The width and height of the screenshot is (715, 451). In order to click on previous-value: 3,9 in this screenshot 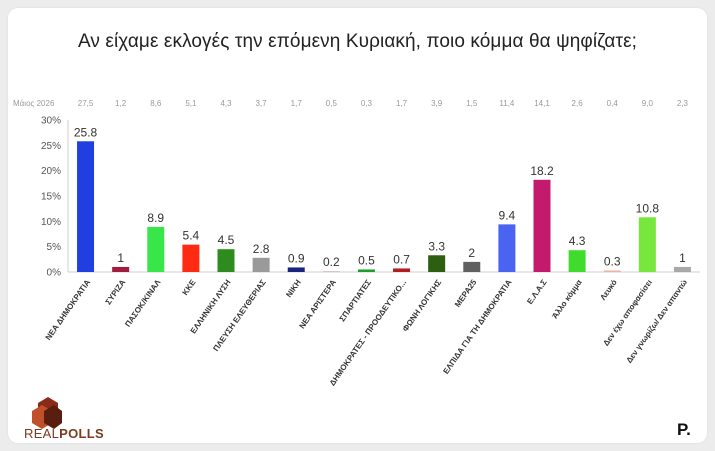, I will do `click(437, 103)`.